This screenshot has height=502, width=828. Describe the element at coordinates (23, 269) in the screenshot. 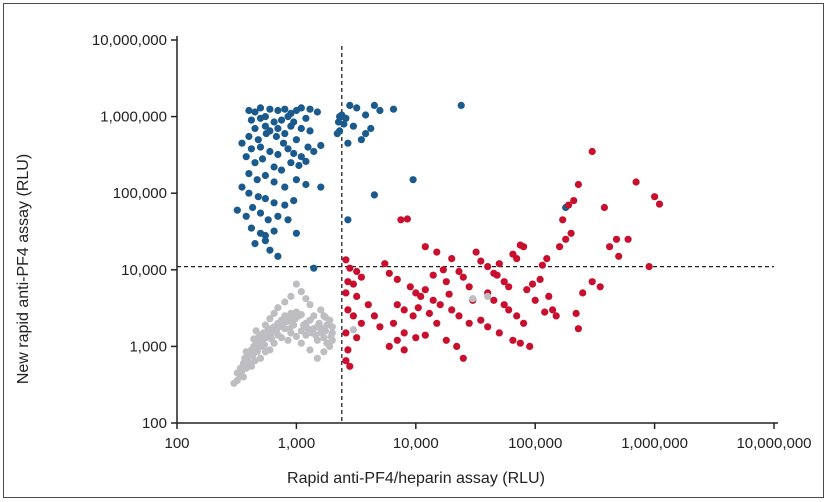

I see `y-axis-title: New rapid anti-PF4 assay (RLU)` at that location.